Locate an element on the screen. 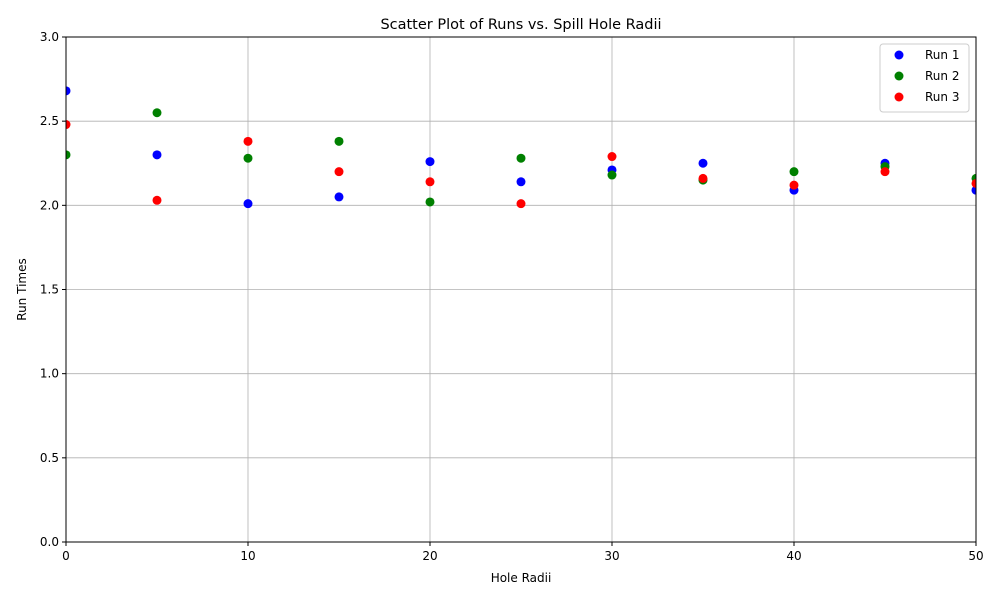 The width and height of the screenshot is (1000, 600). x-tick-label: 10 is located at coordinates (247, 556).